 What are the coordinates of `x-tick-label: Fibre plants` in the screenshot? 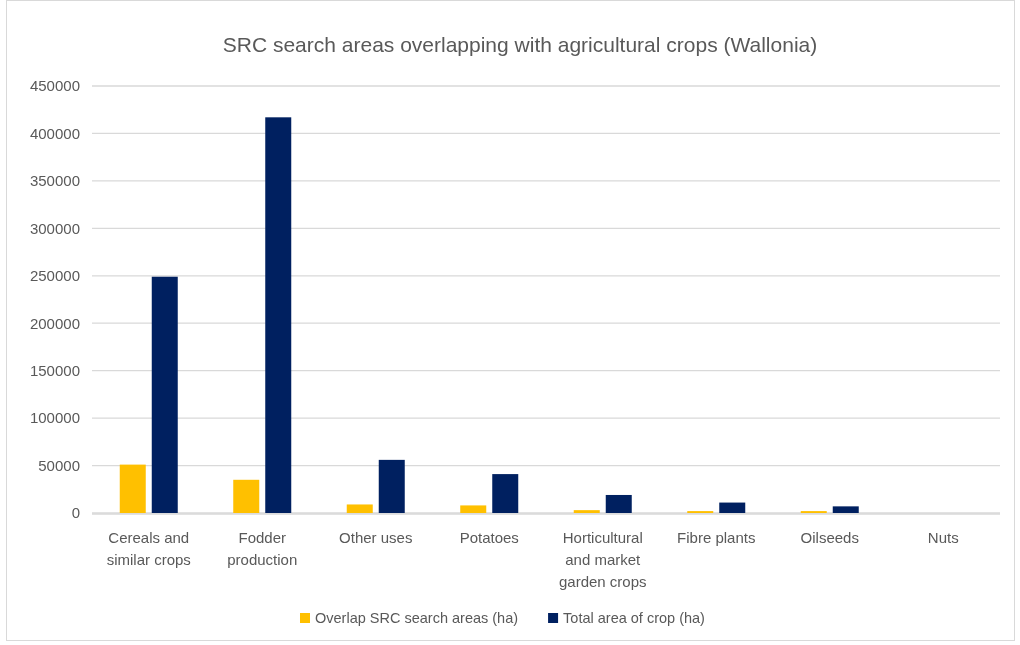 It's located at (716, 537).